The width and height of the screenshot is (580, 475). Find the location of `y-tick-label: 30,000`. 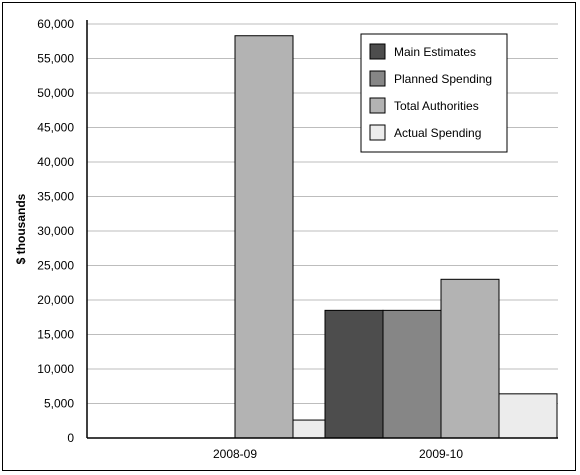

y-tick-label: 30,000 is located at coordinates (55, 231).